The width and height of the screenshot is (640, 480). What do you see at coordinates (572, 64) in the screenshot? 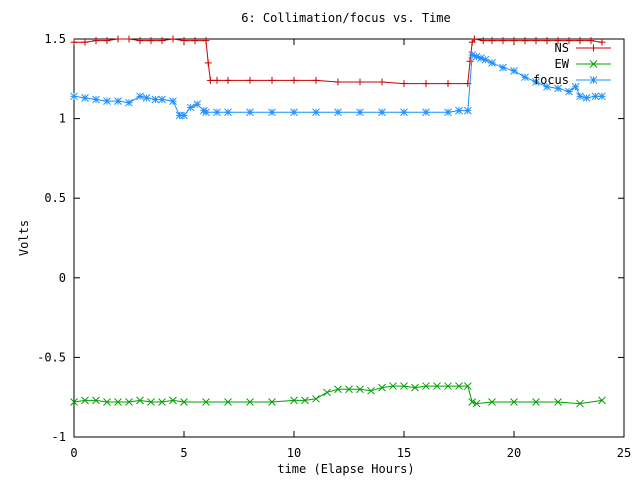
I see `legend: NS EW focus` at bounding box center [572, 64].